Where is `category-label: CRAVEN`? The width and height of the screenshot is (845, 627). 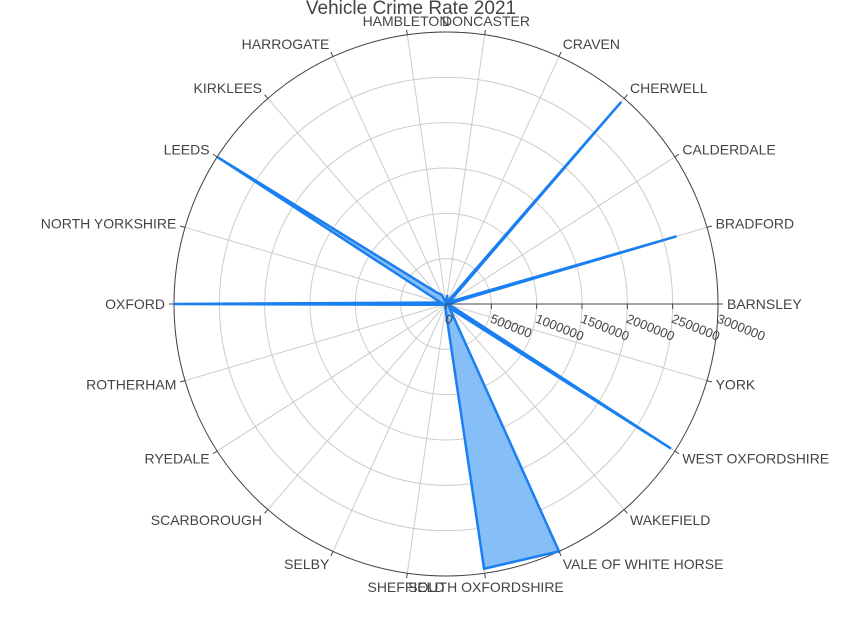 category-label: CRAVEN is located at coordinates (591, 44).